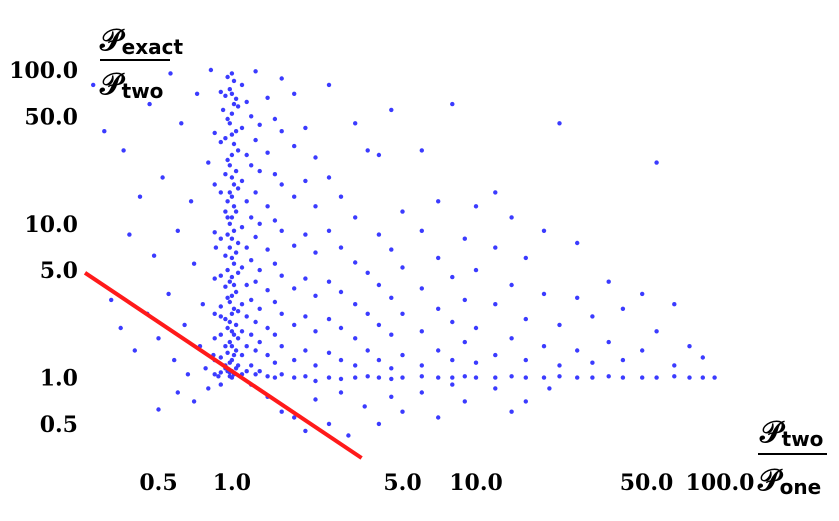  Describe the element at coordinates (51, 225) in the screenshot. I see `y-tick-label: 10.0` at that location.